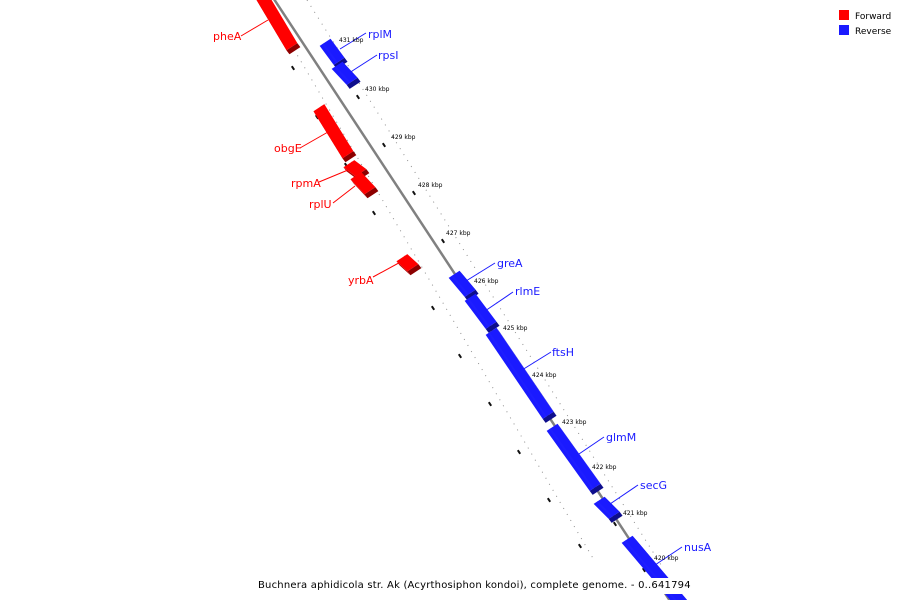 The height and width of the screenshot is (600, 900). I want to click on gene-rlmE, so click(482, 313).